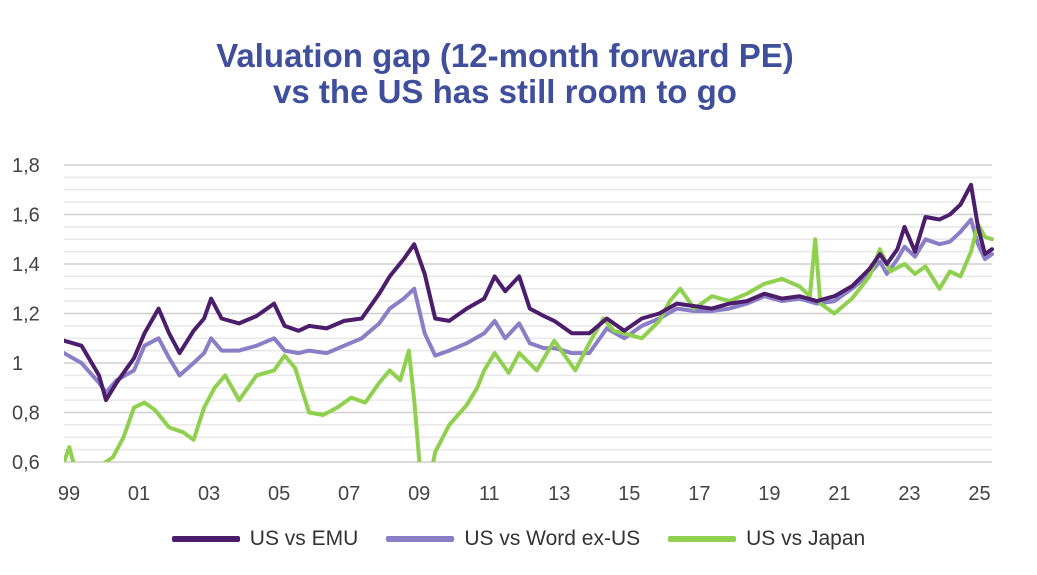 Image resolution: width=1037 pixels, height=575 pixels. I want to click on y-axis-labels: 0,6 0,8 1 1,2 1,4 1,6 1,8, so click(26, 314).